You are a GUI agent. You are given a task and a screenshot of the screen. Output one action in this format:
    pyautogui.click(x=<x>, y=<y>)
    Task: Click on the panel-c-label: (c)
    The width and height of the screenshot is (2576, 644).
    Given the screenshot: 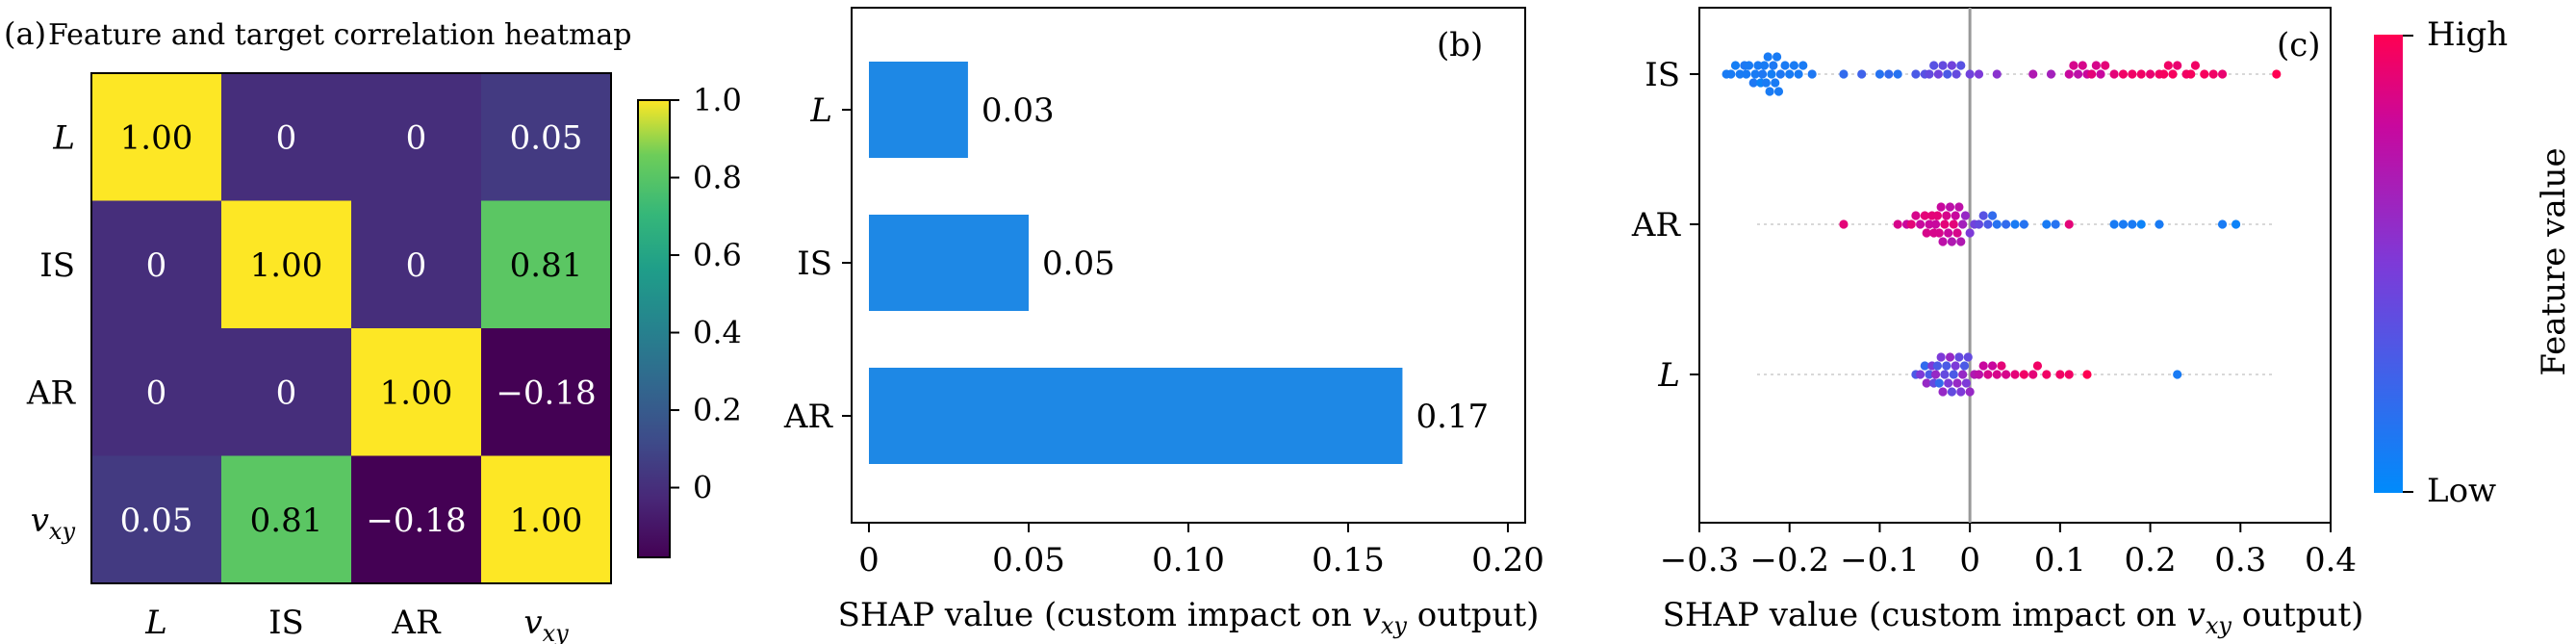 What is the action you would take?
    pyautogui.click(x=2299, y=45)
    